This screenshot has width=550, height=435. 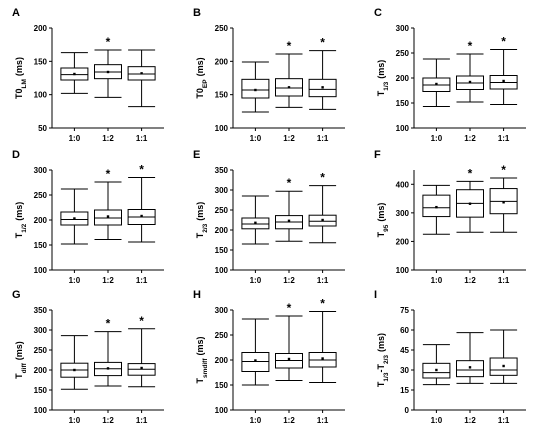 I want to click on panel-e: E 100 150 200 250 300 350 T2/3(ms) 1:0 1:2 * 1:1 *, so click(x=269, y=217).